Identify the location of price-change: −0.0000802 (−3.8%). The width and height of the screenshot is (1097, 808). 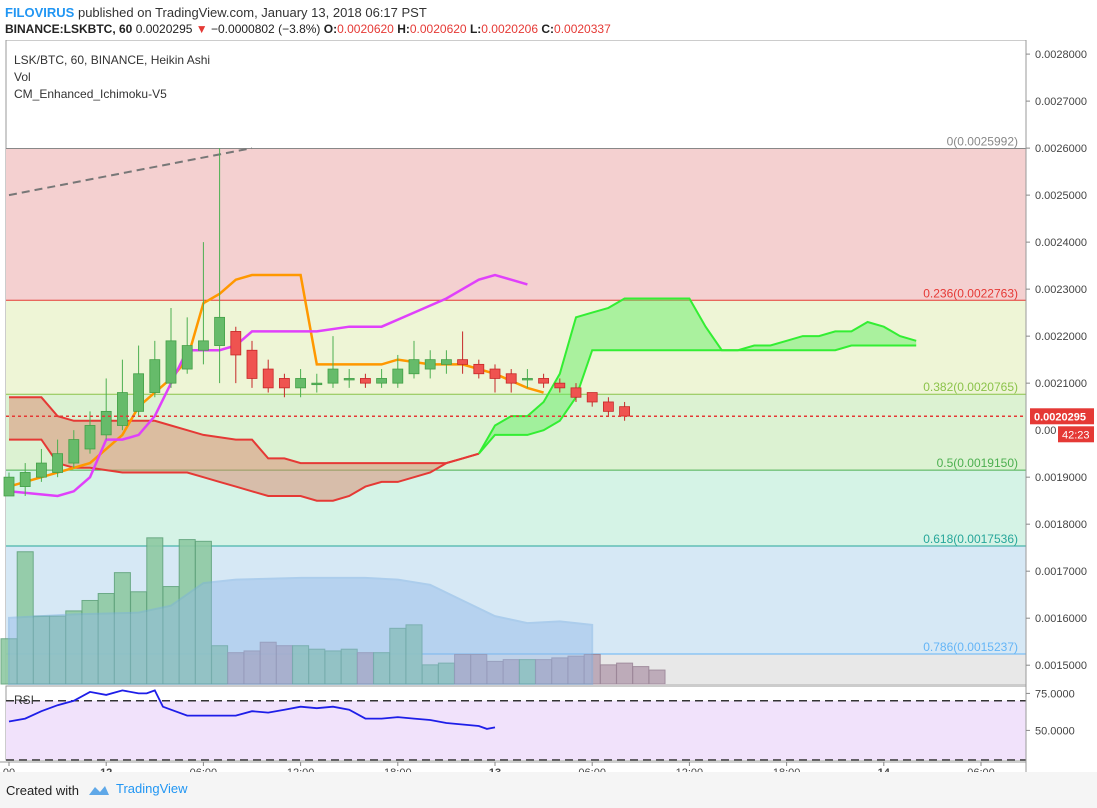
(266, 29).